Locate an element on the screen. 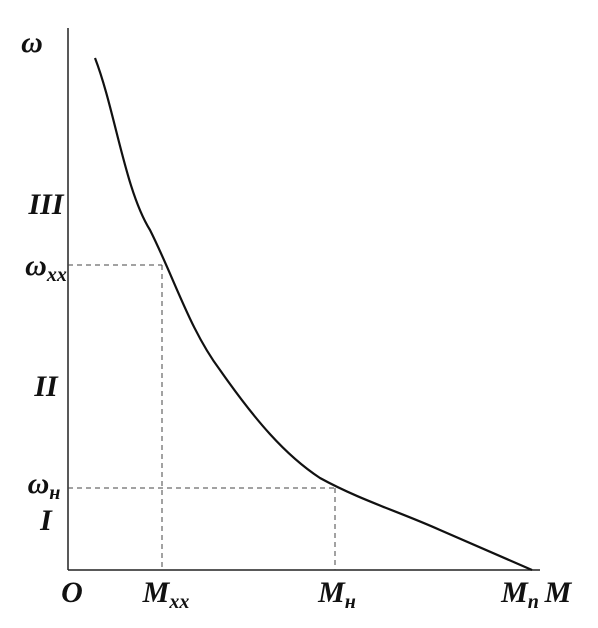 Image resolution: width=598 pixels, height=628 pixels. zone-label: I is located at coordinates (46, 520).